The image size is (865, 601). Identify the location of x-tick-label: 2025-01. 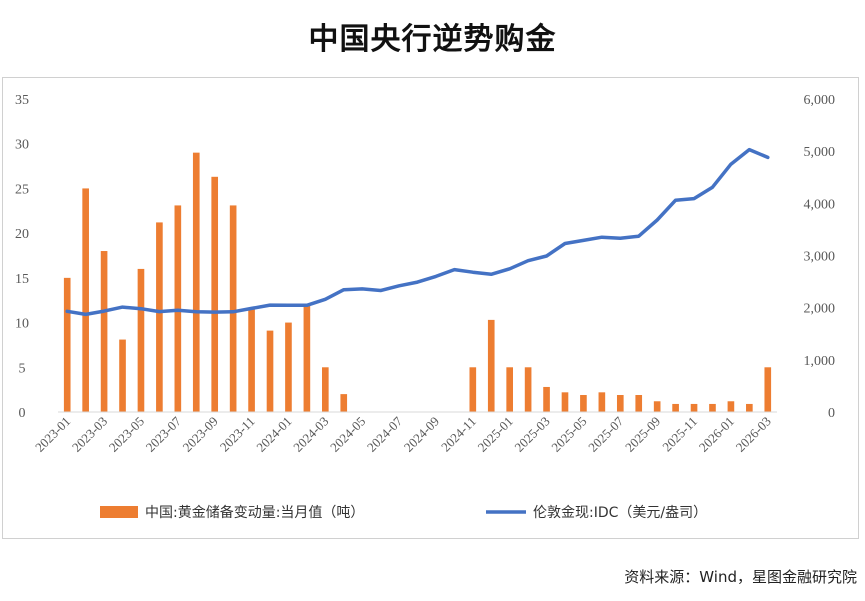
(495, 434).